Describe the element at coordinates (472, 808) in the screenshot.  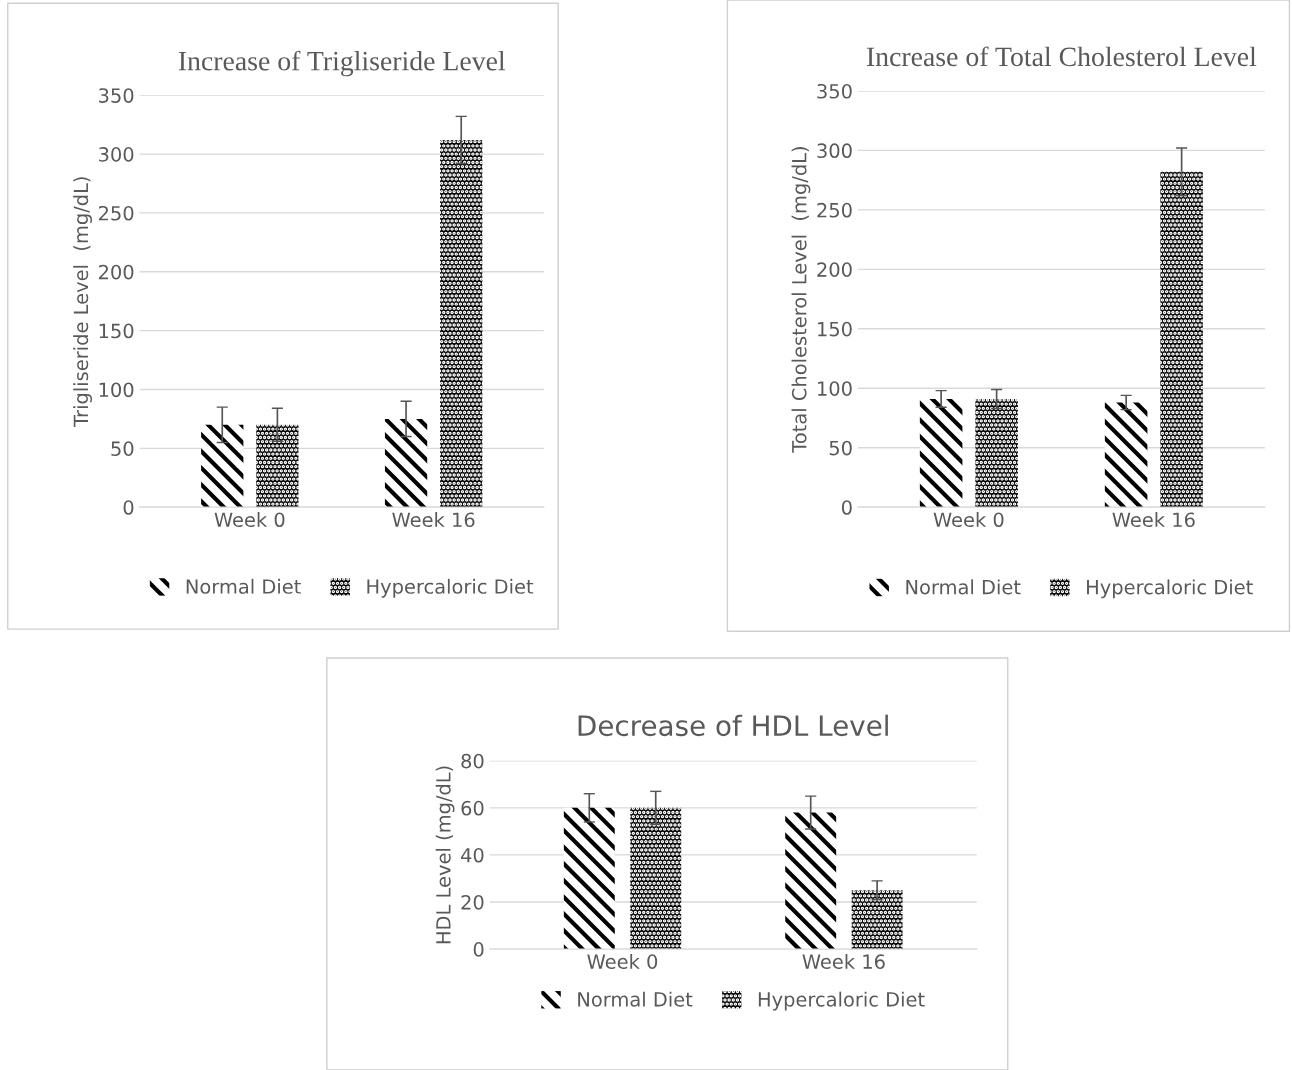
I see `y-tick-label: 60` at that location.